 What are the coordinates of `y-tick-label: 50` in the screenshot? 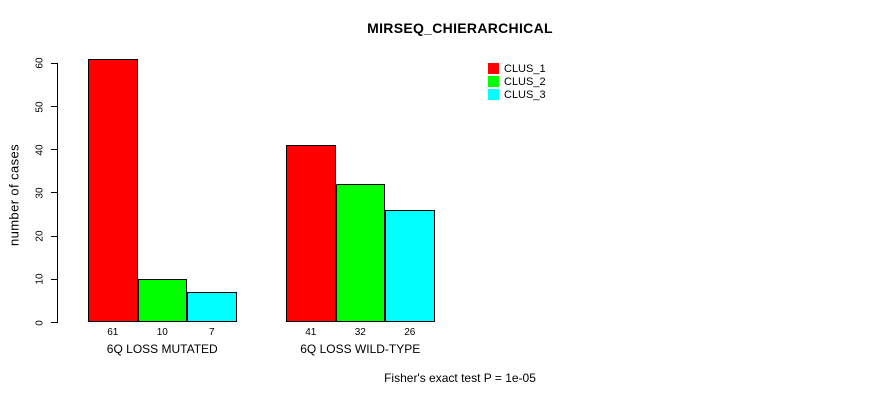 It's located at (40, 106).